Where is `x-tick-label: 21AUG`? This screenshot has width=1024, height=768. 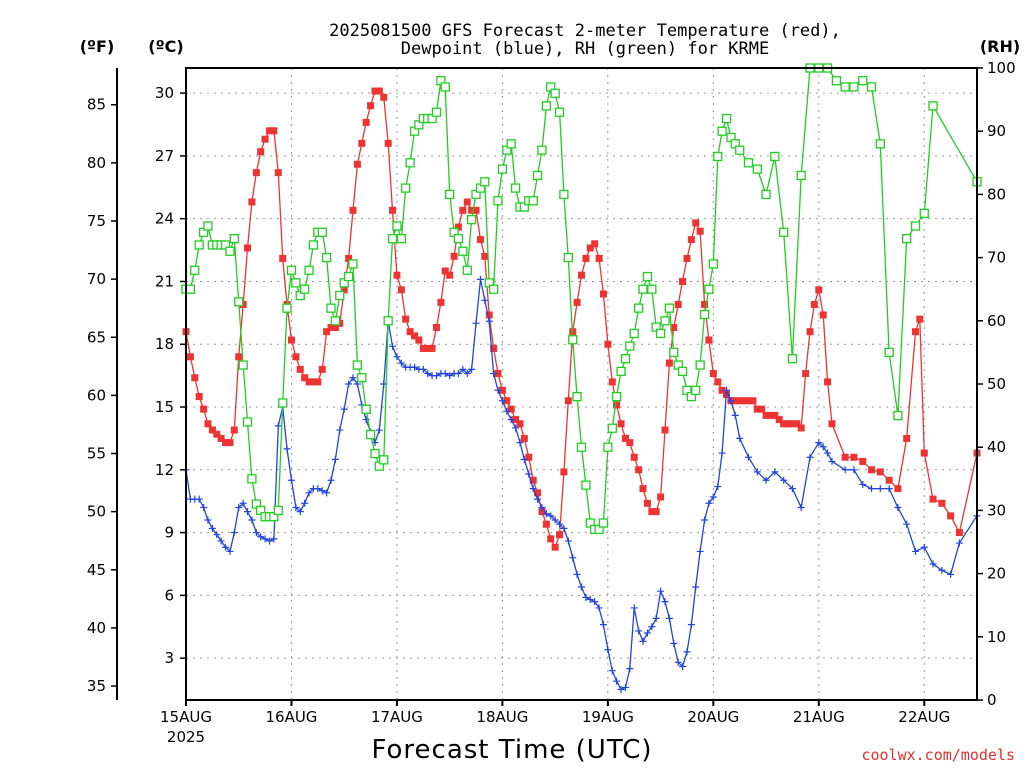 x-tick-label: 21AUG is located at coordinates (819, 717).